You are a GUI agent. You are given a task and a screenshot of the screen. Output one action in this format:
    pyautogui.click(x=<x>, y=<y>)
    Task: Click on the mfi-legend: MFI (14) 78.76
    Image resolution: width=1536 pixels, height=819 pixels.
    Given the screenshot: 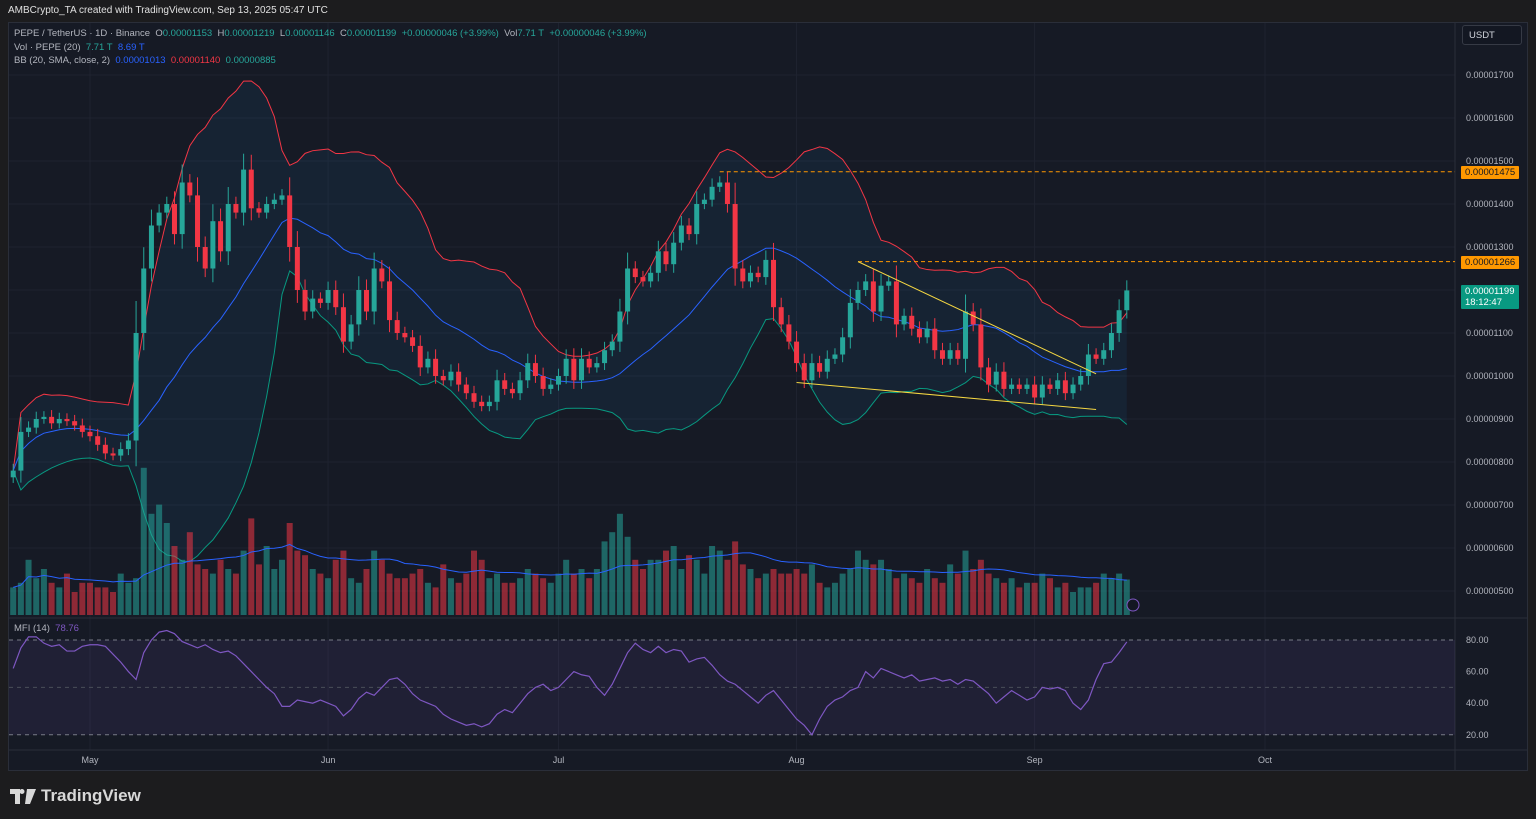 What is the action you would take?
    pyautogui.click(x=46, y=628)
    